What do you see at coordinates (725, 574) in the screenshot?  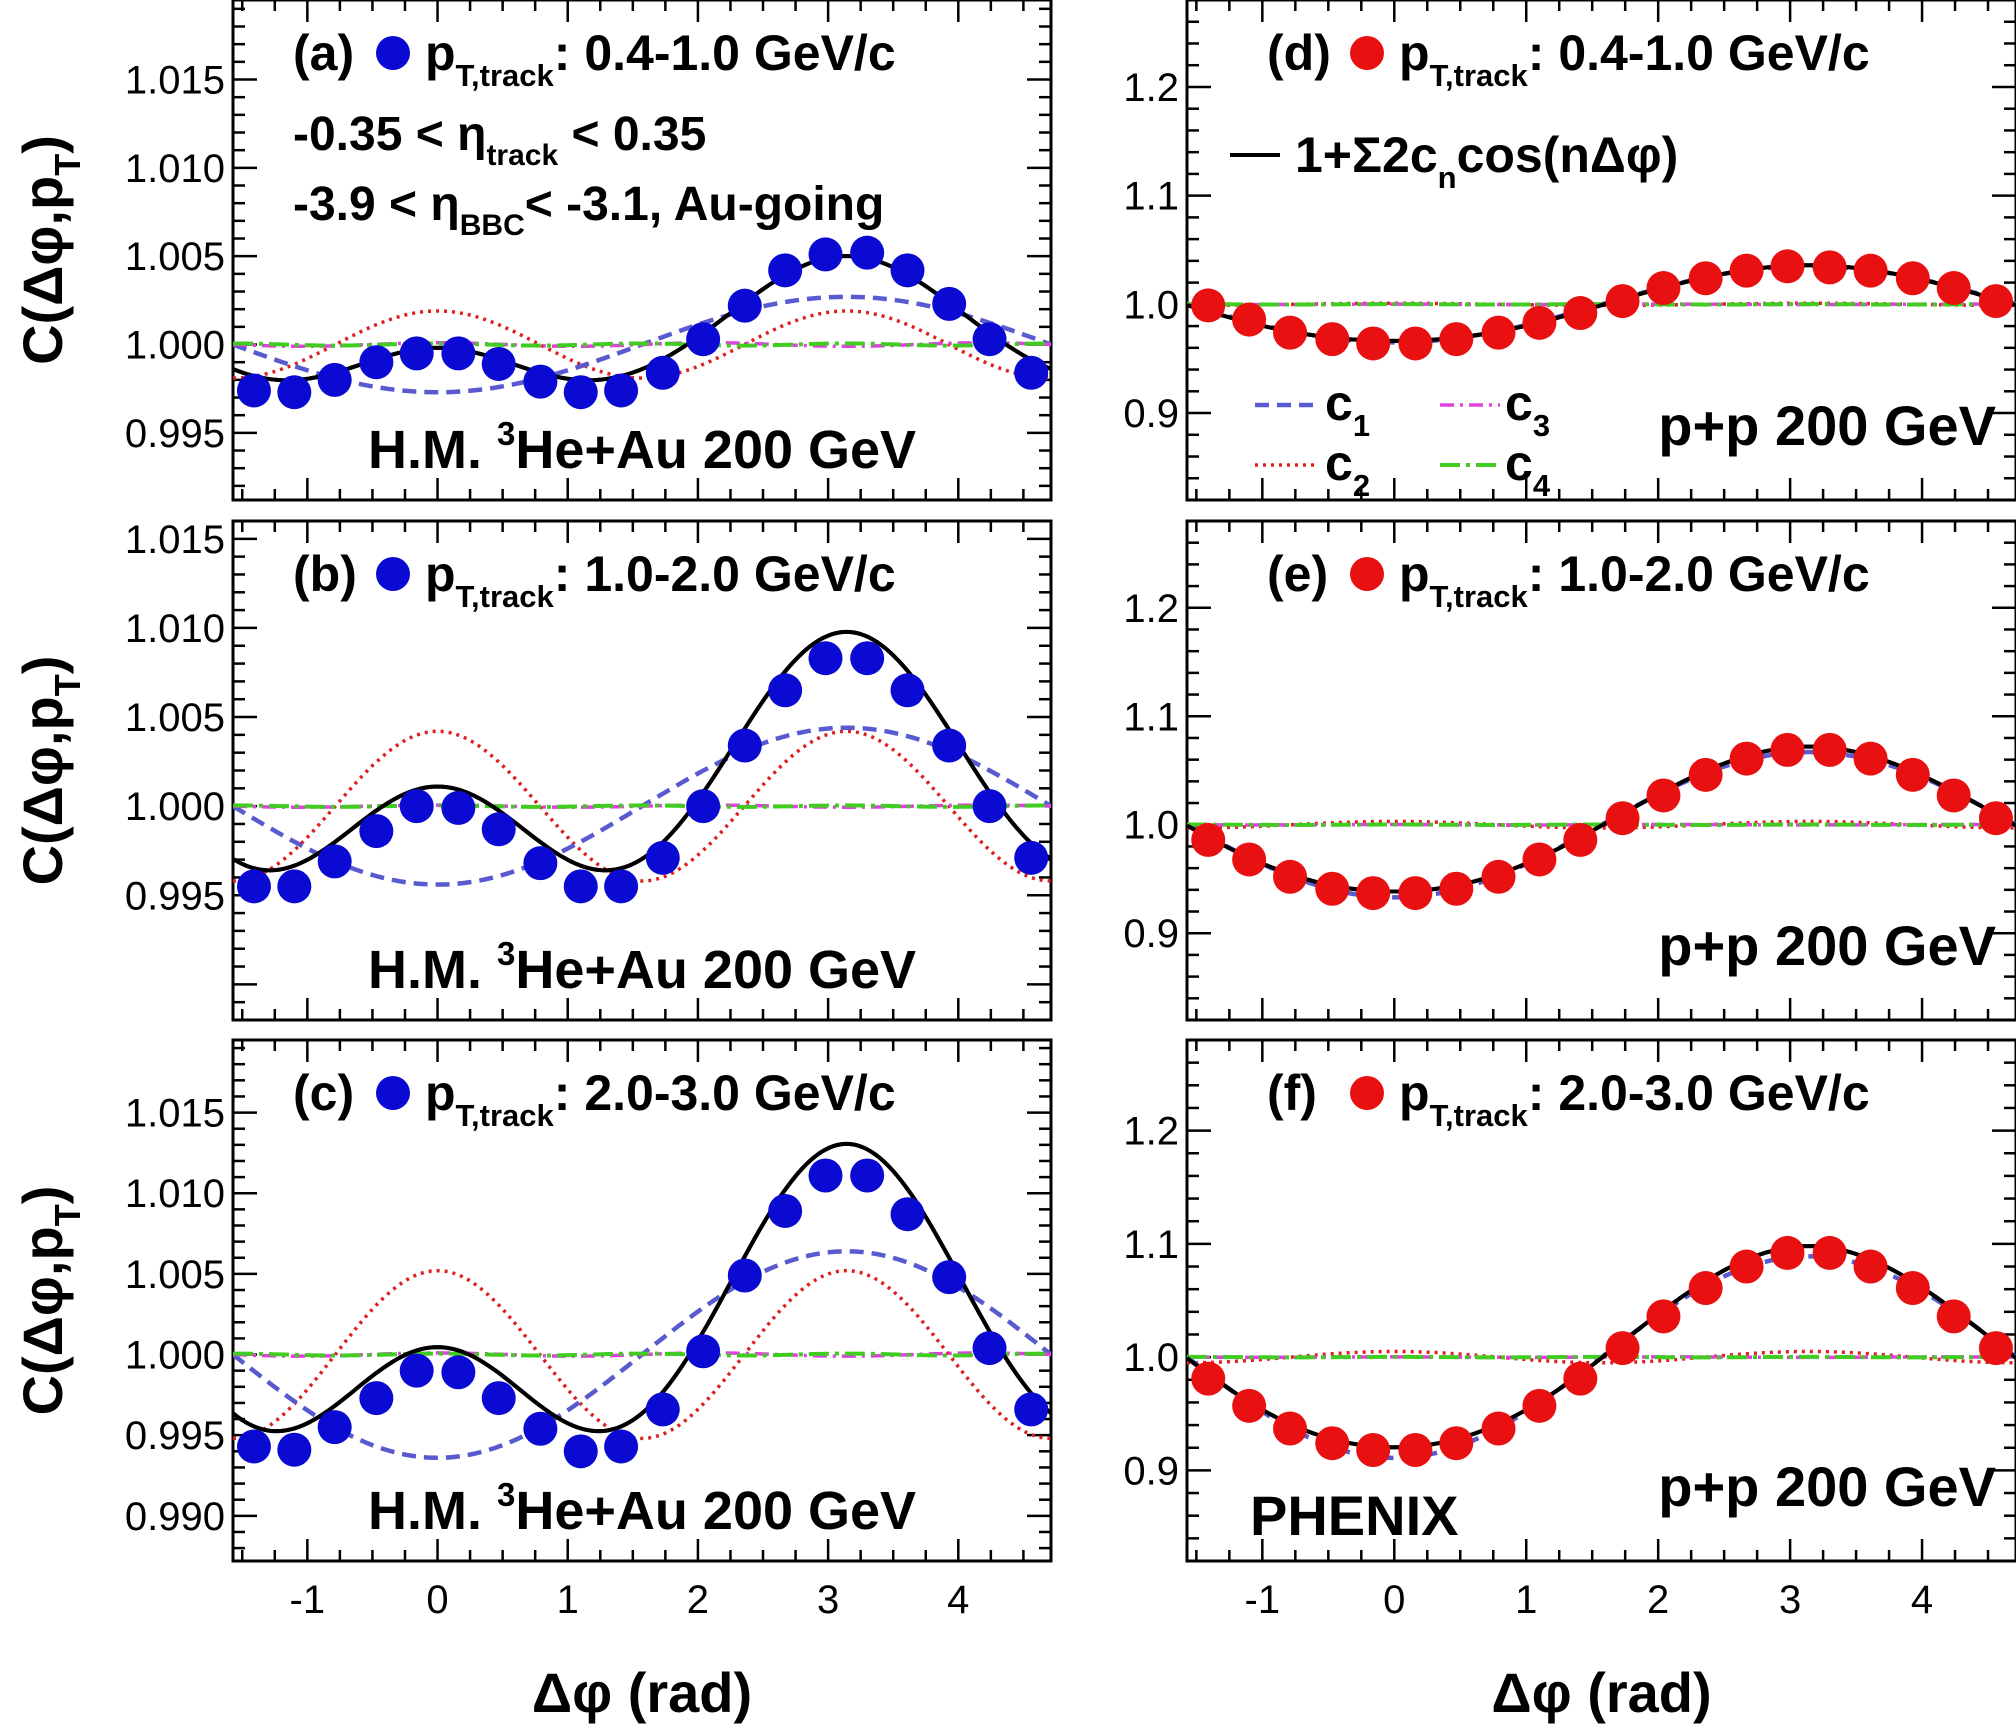 I see `pt-range-label-part: : 1.0-2.0 GeV/c` at bounding box center [725, 574].